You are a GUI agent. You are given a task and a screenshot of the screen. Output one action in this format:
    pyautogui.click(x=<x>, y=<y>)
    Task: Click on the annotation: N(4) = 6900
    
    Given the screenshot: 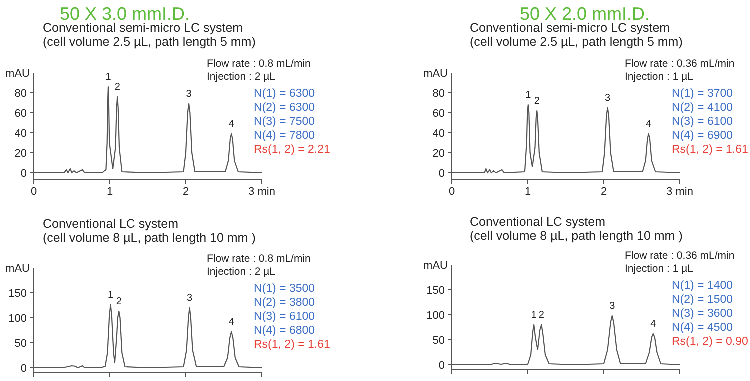 What is the action you would take?
    pyautogui.click(x=703, y=136)
    